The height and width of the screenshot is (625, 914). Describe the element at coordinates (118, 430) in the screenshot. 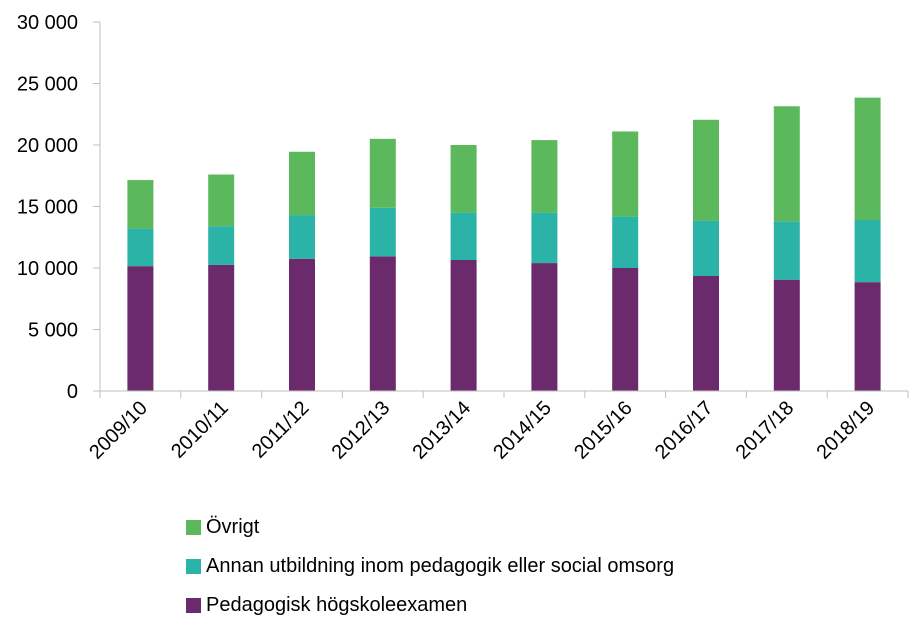

I see `x-tick-label: 2009/10` at that location.